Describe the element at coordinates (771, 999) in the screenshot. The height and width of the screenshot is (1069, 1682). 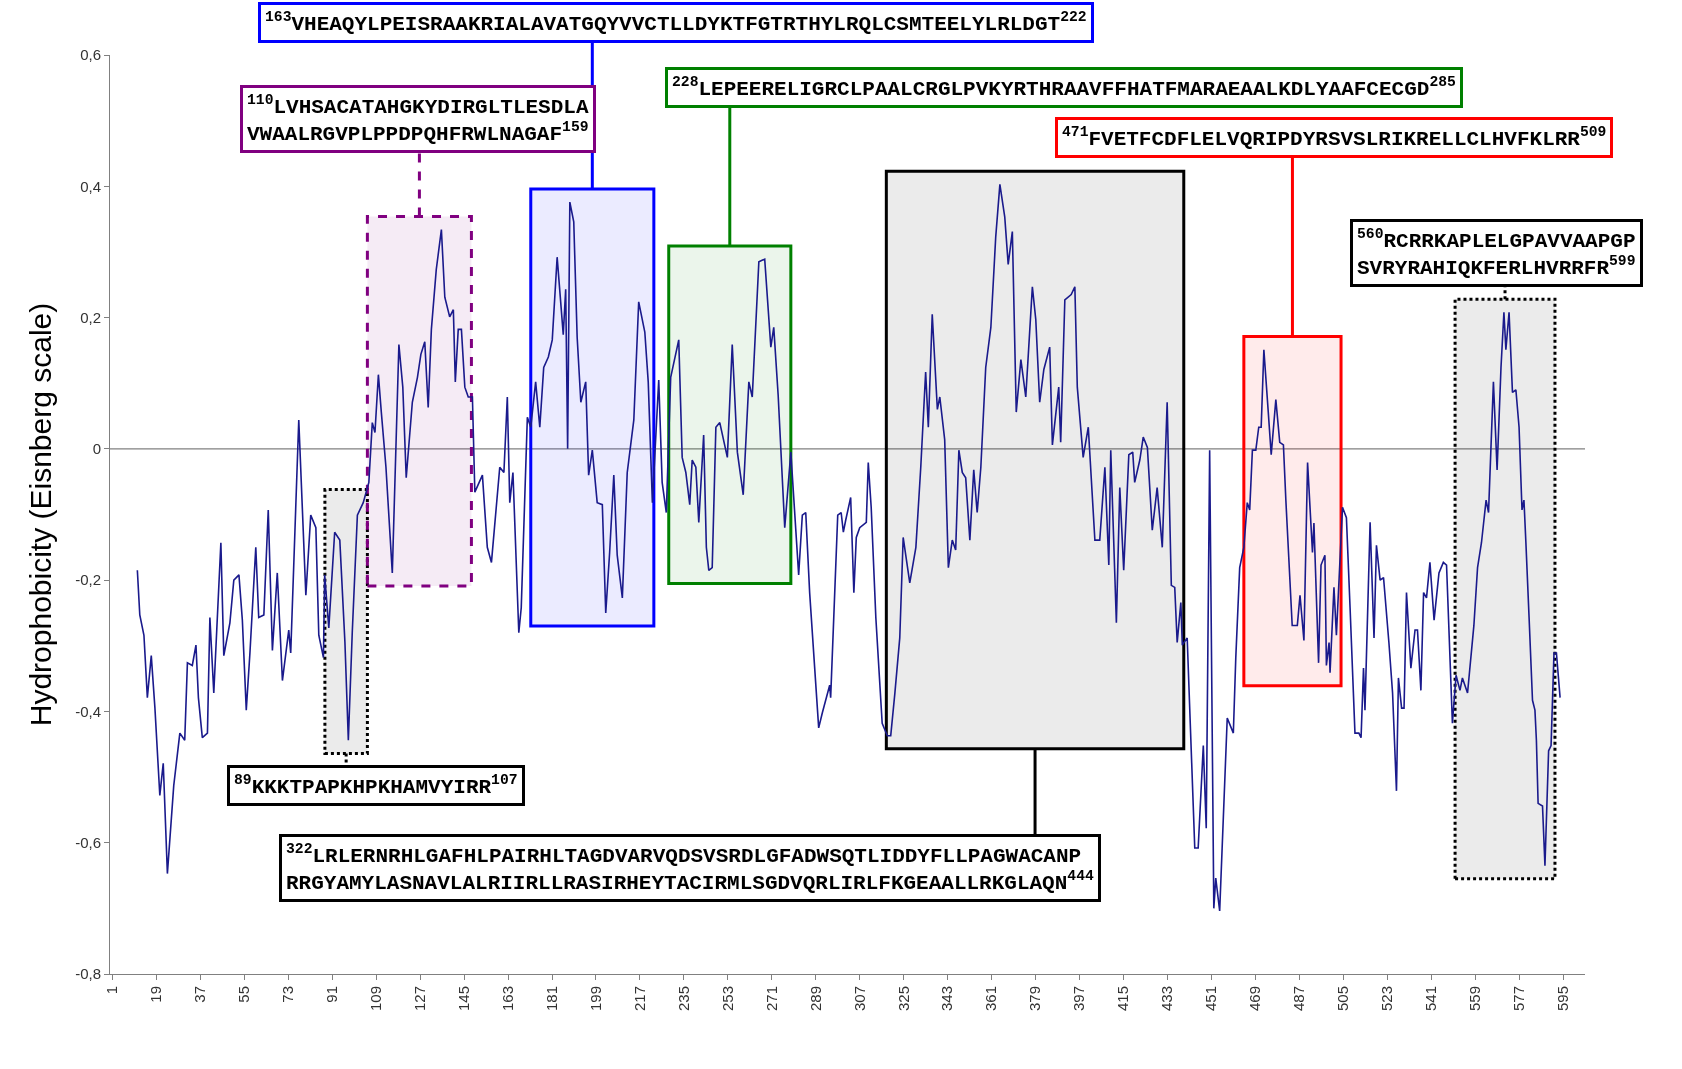
I see `x-tick-label: 271` at that location.